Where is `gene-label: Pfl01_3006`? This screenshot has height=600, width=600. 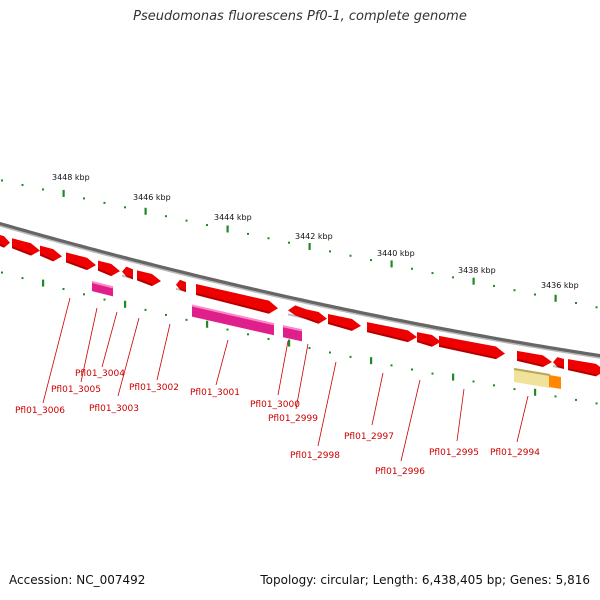 gene-label: Pfl01_3006 is located at coordinates (40, 411).